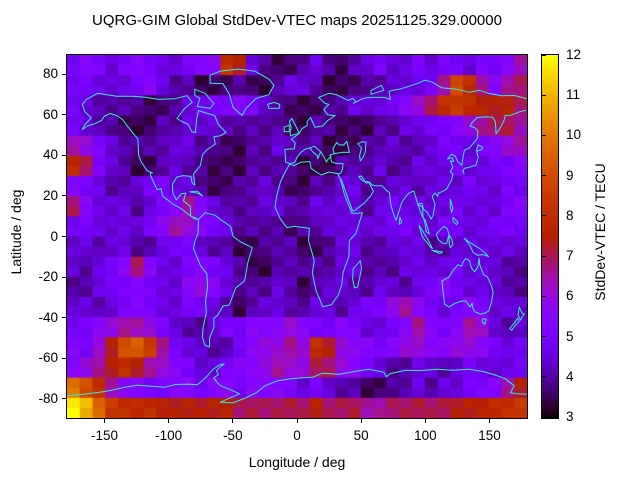  Describe the element at coordinates (50, 114) in the screenshot. I see `y-tick-label: 60` at that location.